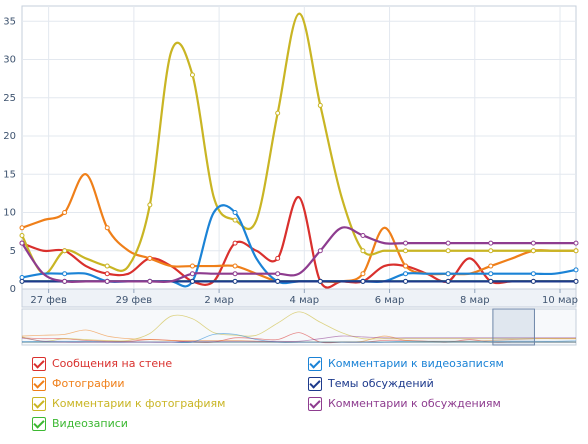  I want to click on x-tick-label: 29 фев, so click(134, 300).